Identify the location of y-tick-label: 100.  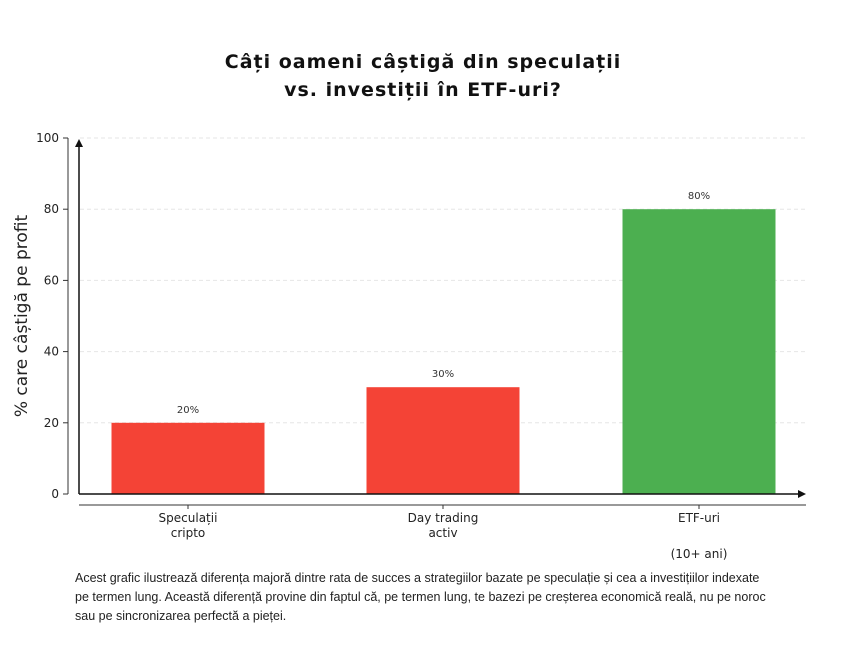
(47, 138).